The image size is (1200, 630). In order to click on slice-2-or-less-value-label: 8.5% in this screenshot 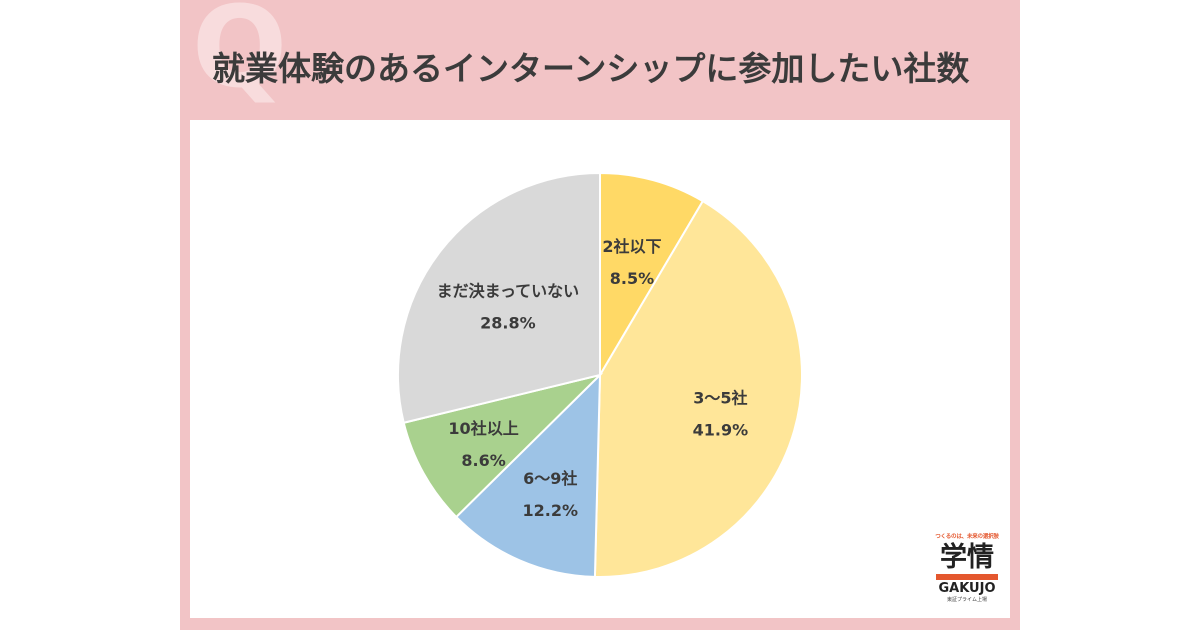, I will do `click(632, 278)`.